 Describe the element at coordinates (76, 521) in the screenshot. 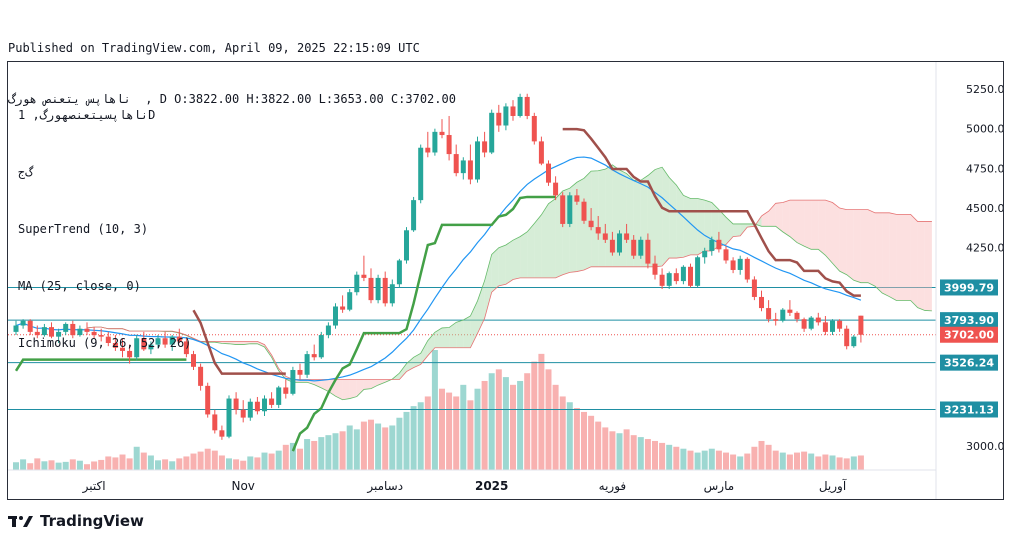

I see `tradingview-branding: TradingView` at that location.